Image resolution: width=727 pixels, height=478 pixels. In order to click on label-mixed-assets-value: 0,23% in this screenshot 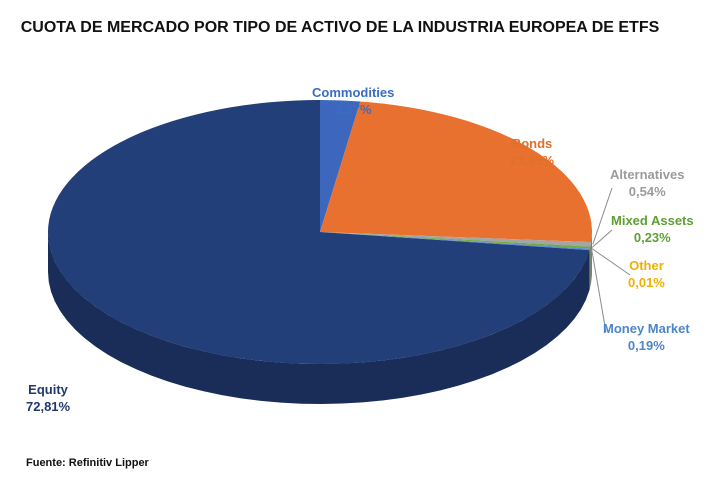, I will do `click(652, 237)`.